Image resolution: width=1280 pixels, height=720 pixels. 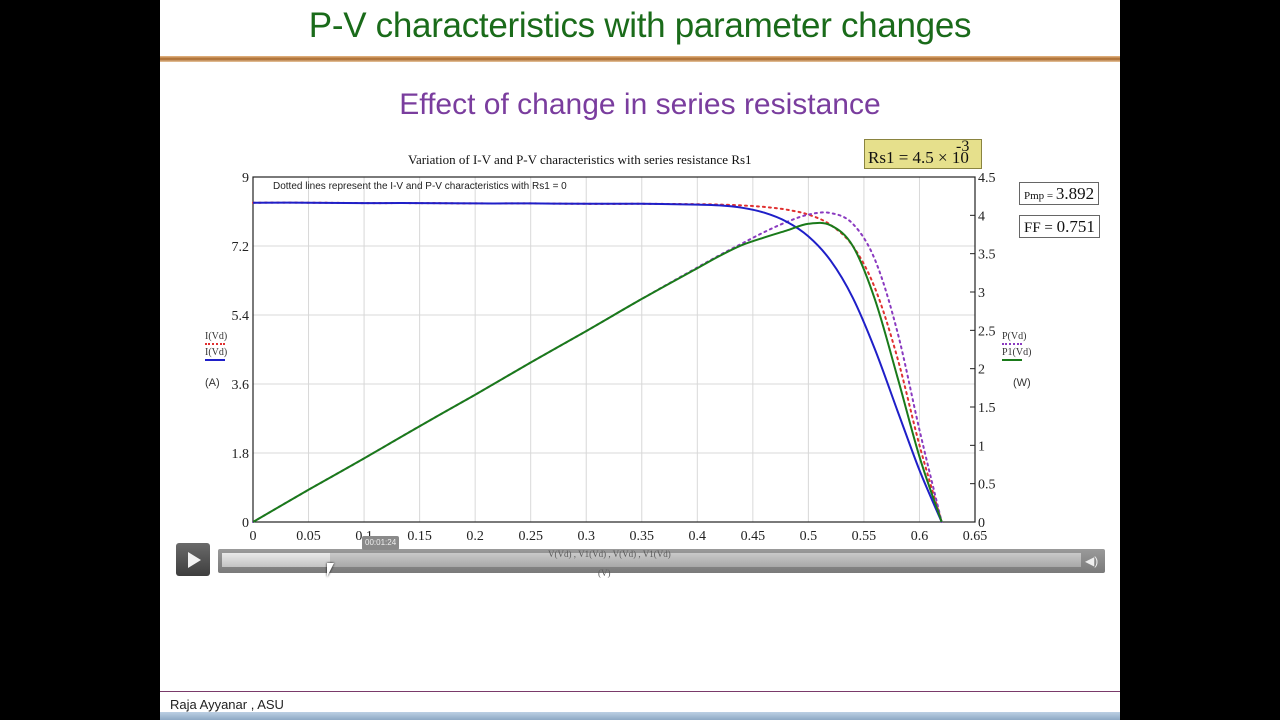 I want to click on pmp-label: Pmp =, so click(x=1040, y=196).